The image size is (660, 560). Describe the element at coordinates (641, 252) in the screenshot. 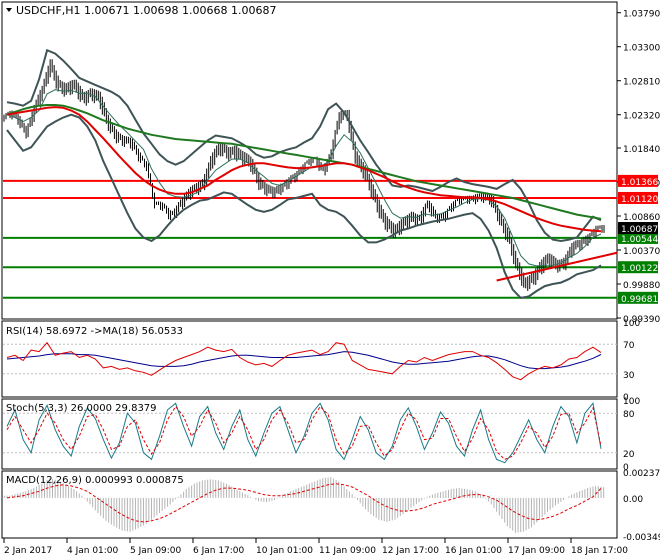

I see `price-tick-label: 1.00370` at that location.